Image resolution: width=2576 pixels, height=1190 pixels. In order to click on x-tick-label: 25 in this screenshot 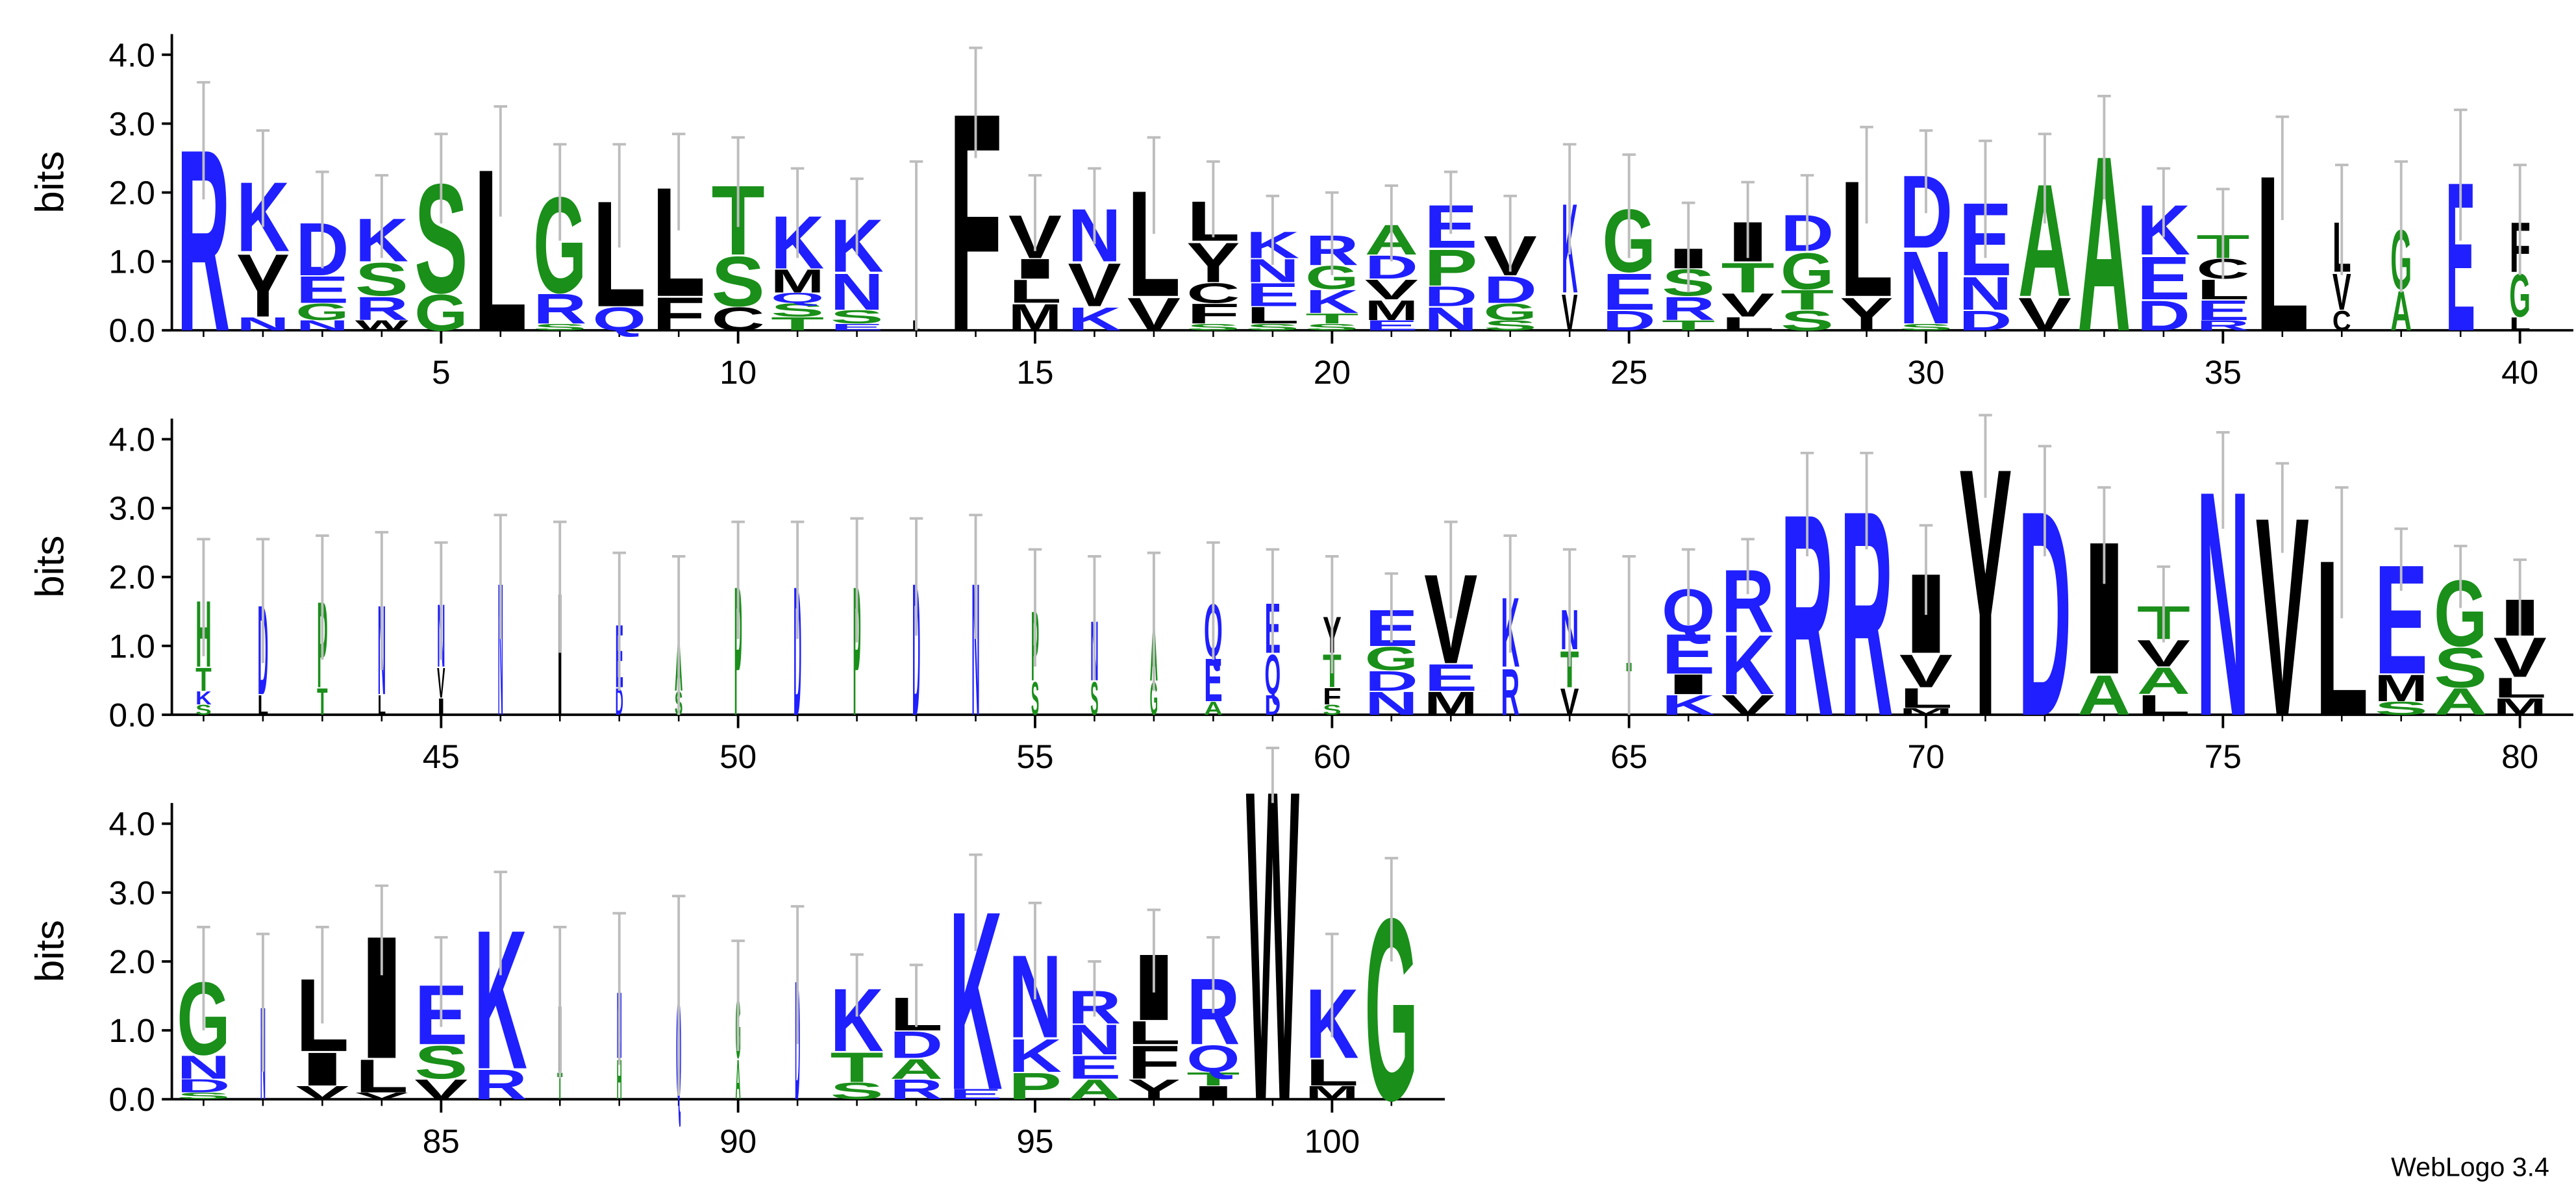, I will do `click(1628, 372)`.